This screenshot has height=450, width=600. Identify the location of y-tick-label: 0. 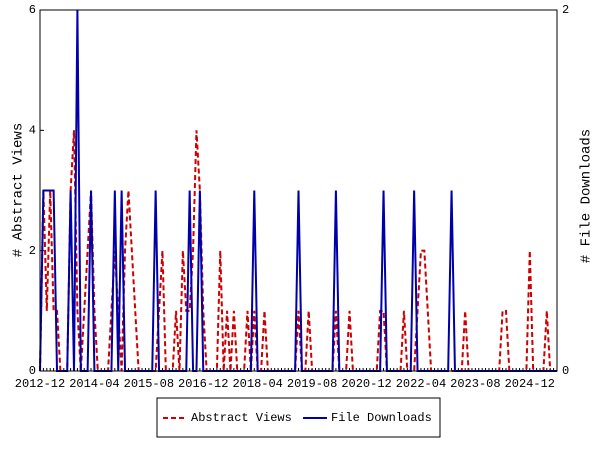
(32, 371).